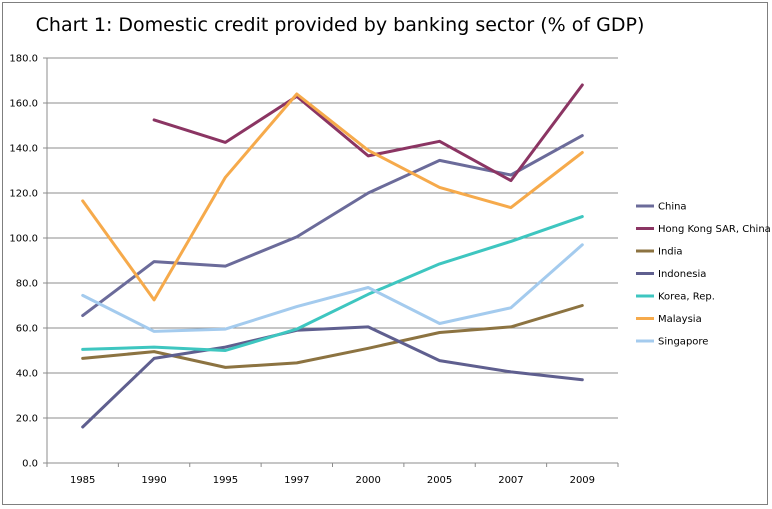 This screenshot has width=772, height=509. What do you see at coordinates (686, 297) in the screenshot?
I see `legend-label-korea-rep: Korea, Rep.` at bounding box center [686, 297].